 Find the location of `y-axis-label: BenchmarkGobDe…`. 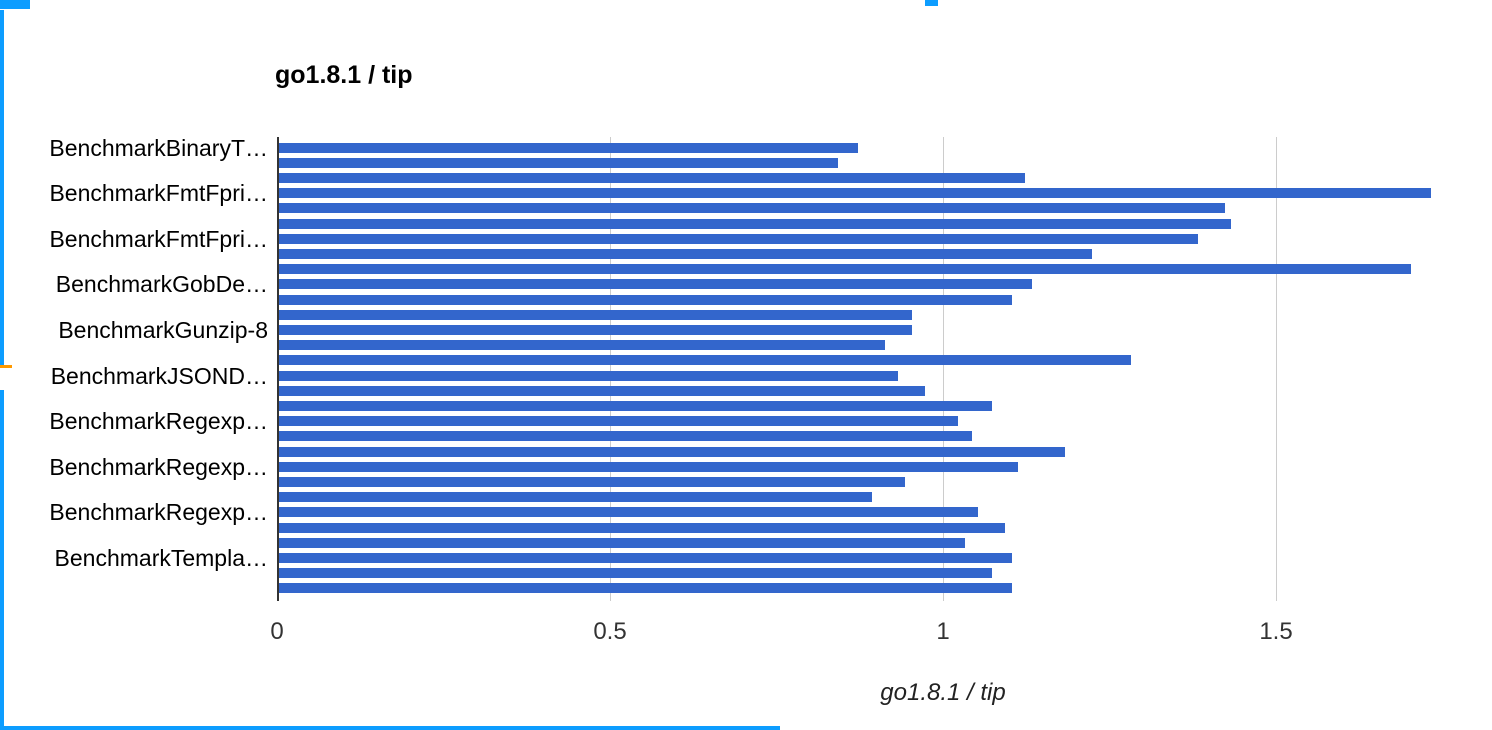

y-axis-label: BenchmarkGobDe… is located at coordinates (161, 284).